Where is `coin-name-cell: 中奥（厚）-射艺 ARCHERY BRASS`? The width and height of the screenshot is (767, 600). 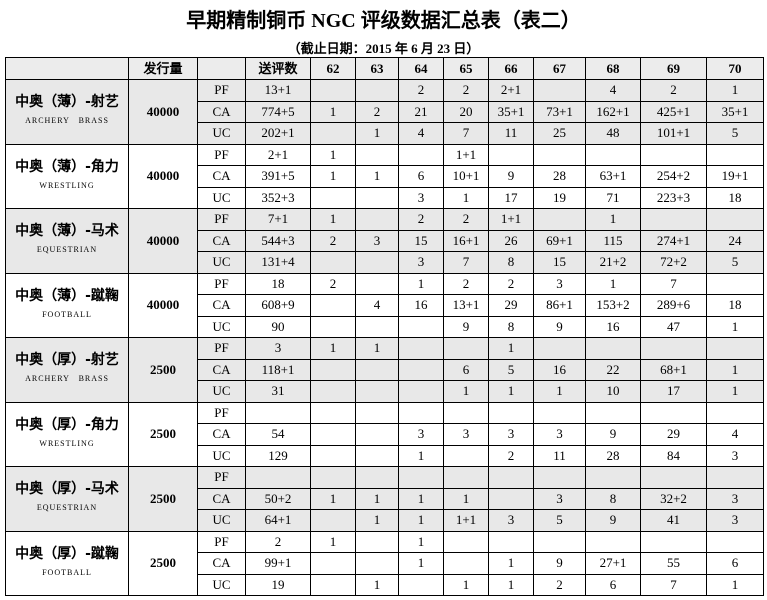 coin-name-cell: 中奥（厚）-射艺 ARCHERY BRASS is located at coordinates (67, 370).